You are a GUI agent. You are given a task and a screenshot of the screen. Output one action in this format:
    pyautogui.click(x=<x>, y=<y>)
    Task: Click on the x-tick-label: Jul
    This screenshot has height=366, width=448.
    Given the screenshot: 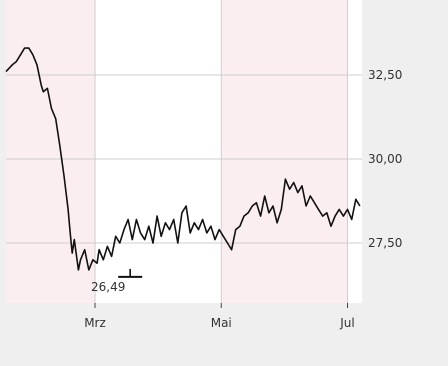 What is the action you would take?
    pyautogui.click(x=346, y=323)
    